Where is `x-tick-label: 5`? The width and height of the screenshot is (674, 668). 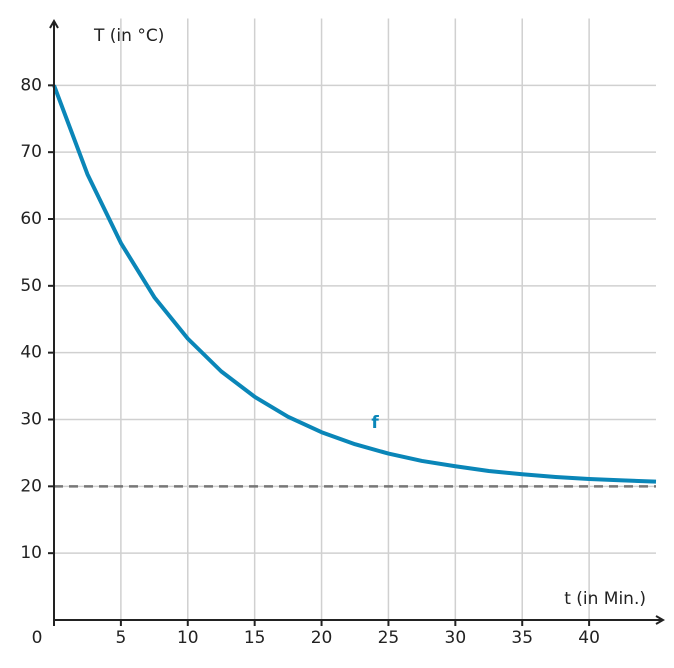
x-tick-label: 5 is located at coordinates (120, 638).